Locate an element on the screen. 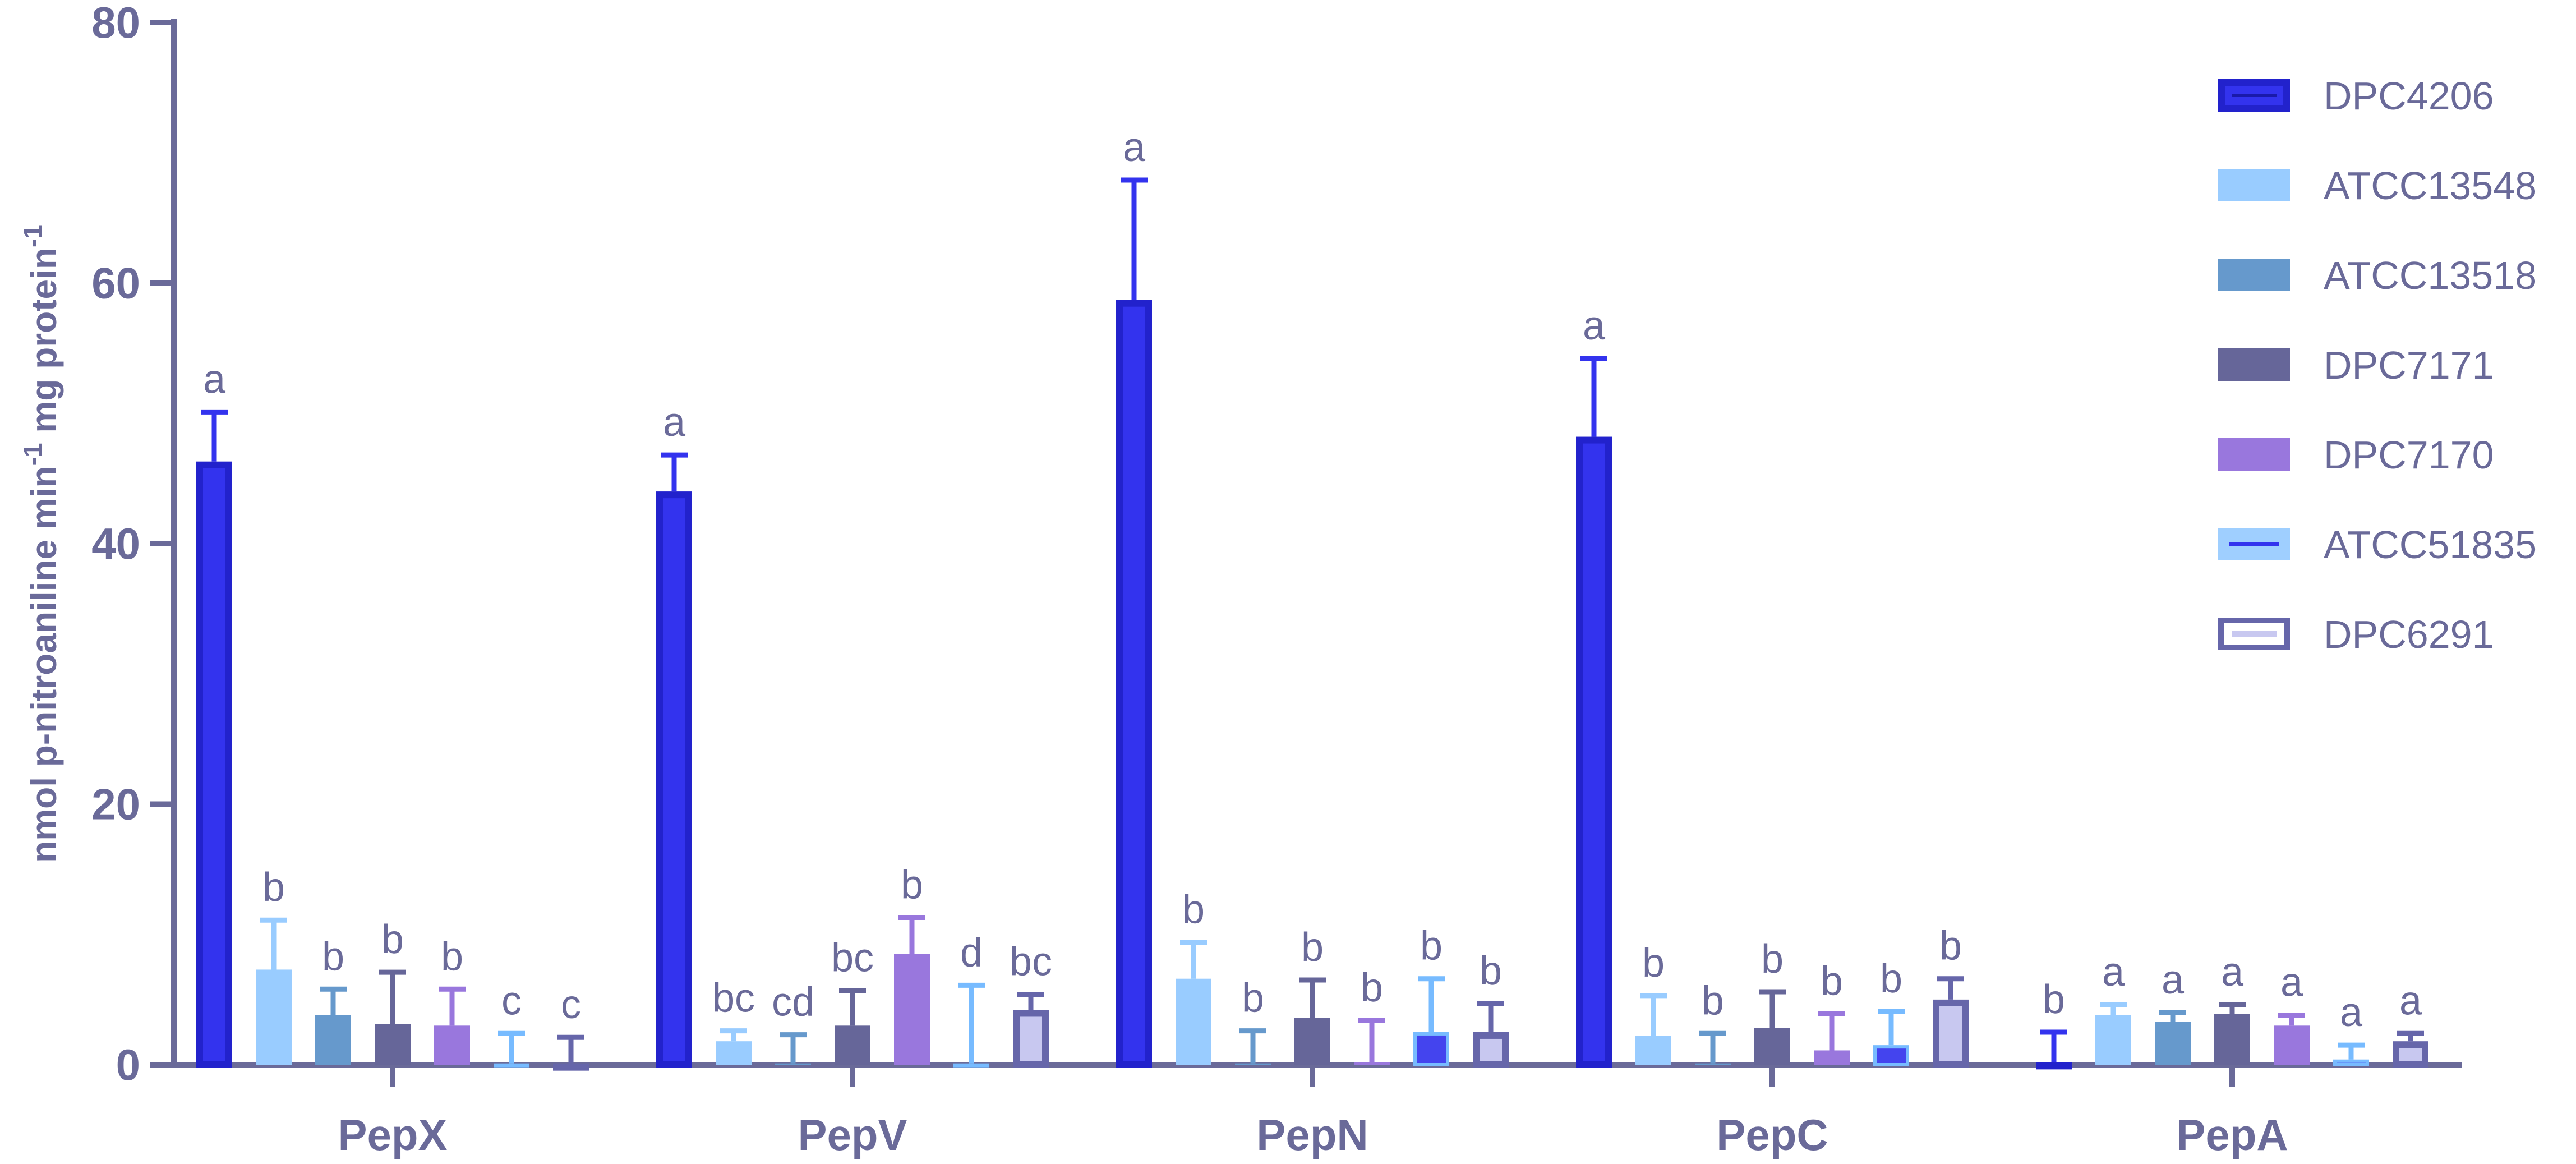  legend-item: ATCC51835 is located at coordinates (2377, 545).